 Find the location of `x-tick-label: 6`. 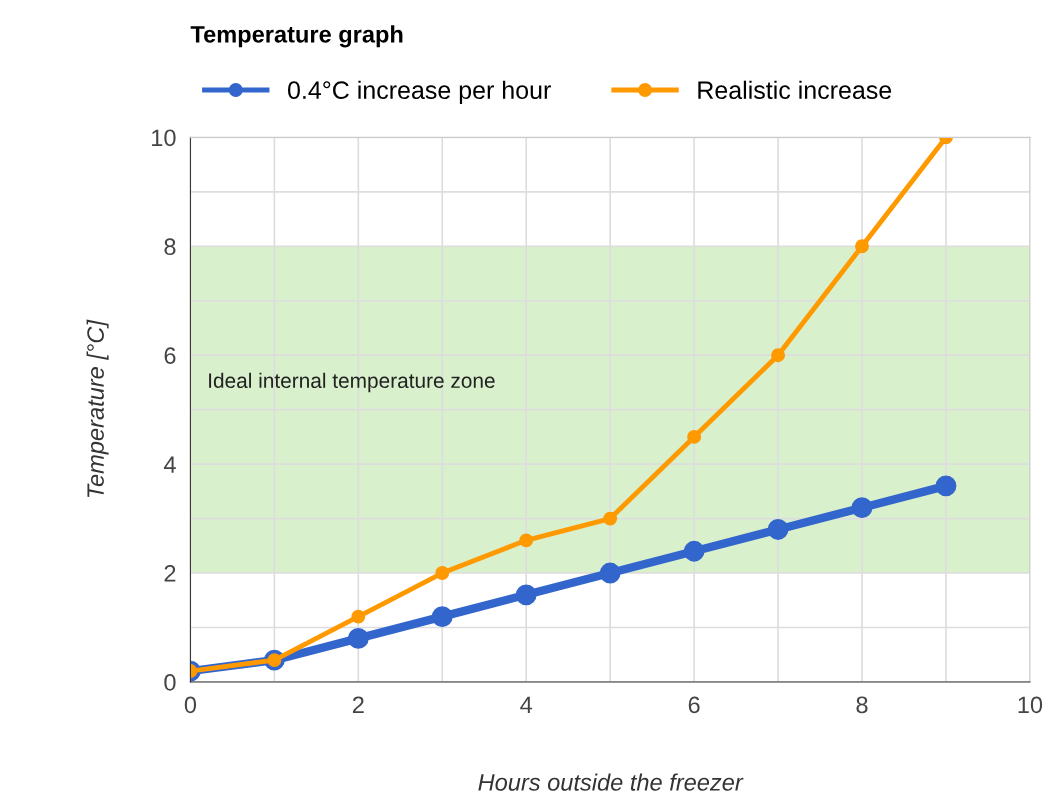

x-tick-label: 6 is located at coordinates (694, 705).